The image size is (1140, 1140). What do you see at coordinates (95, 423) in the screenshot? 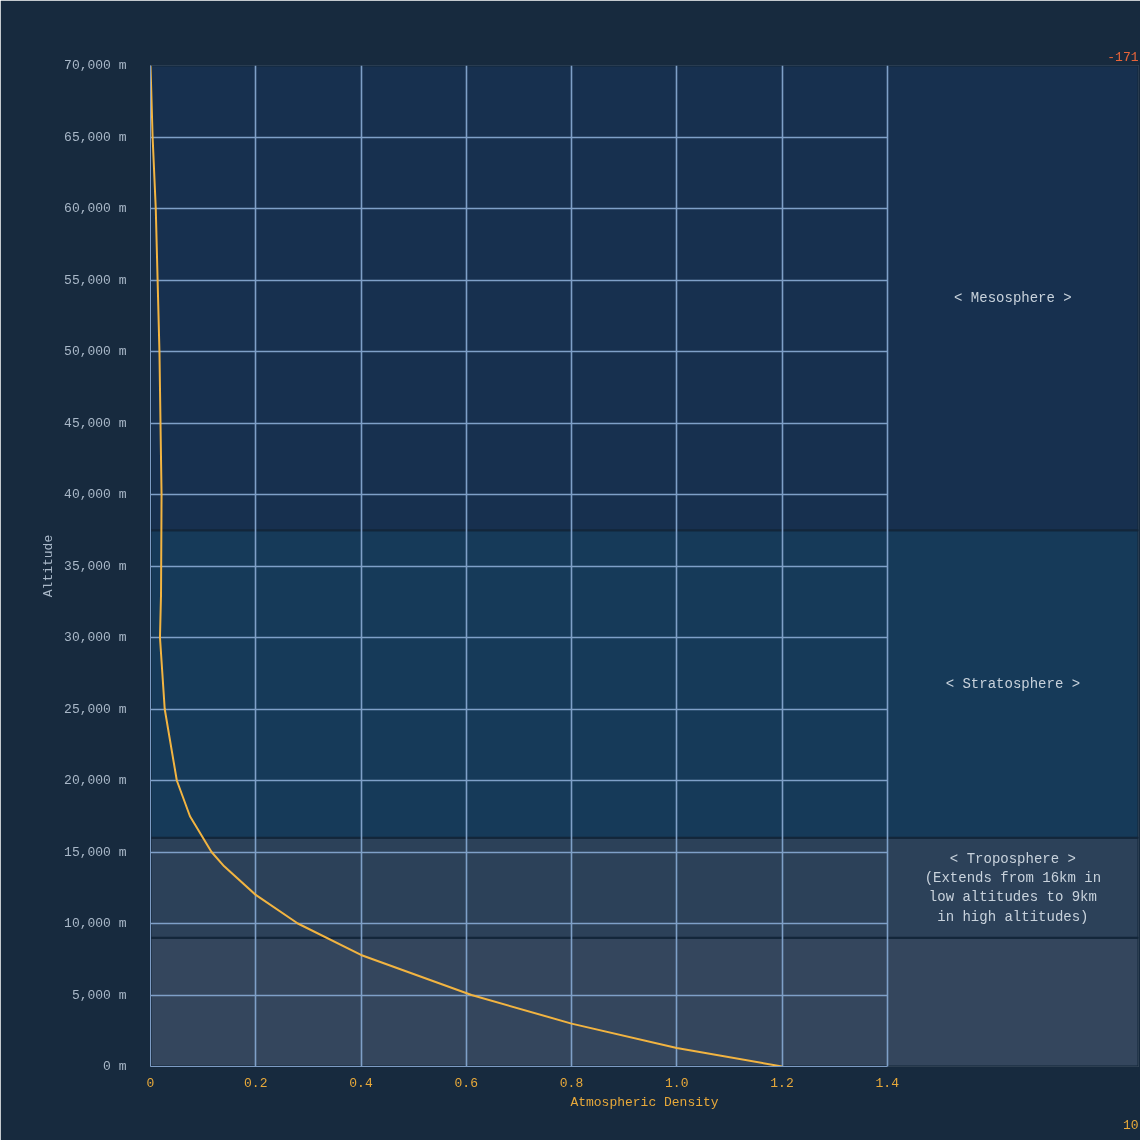
I see `y-tick-label: 45,000 m` at bounding box center [95, 423].